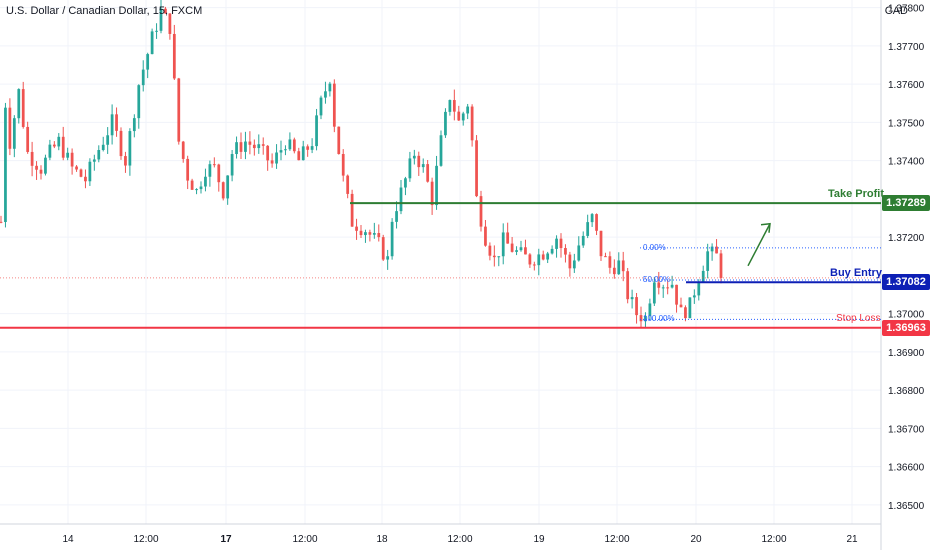 The image size is (932, 550). What do you see at coordinates (654, 247) in the screenshot?
I see `fib-label-0: 0.00%` at bounding box center [654, 247].